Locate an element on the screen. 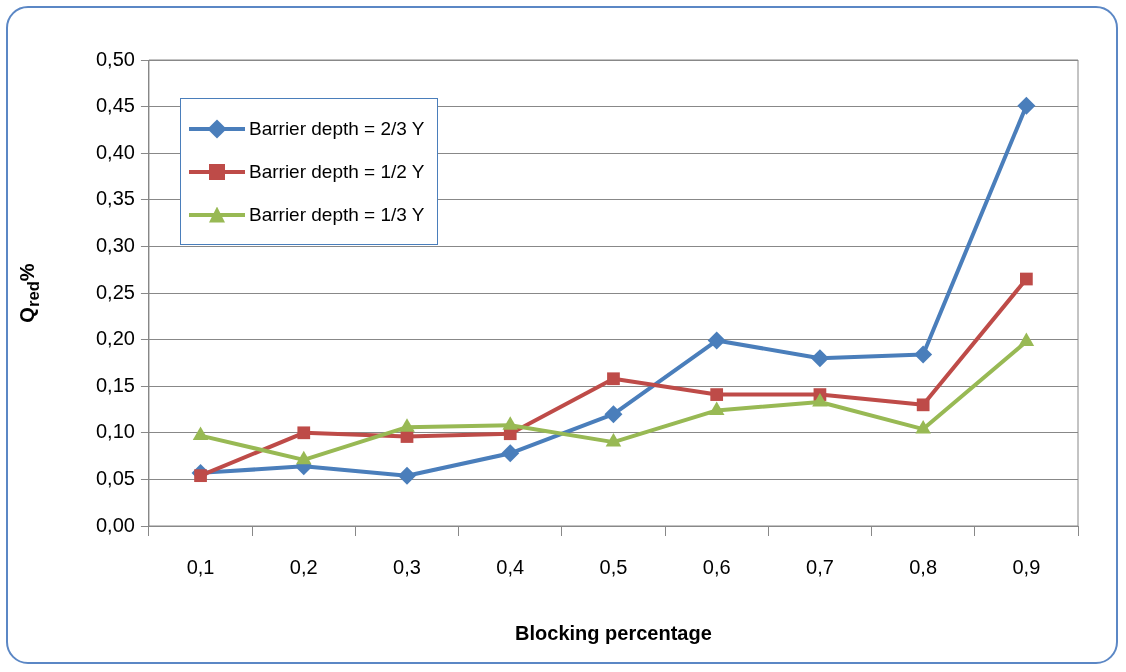 The image size is (1126, 672). y-tick-label: 0,25 is located at coordinates (115, 291).